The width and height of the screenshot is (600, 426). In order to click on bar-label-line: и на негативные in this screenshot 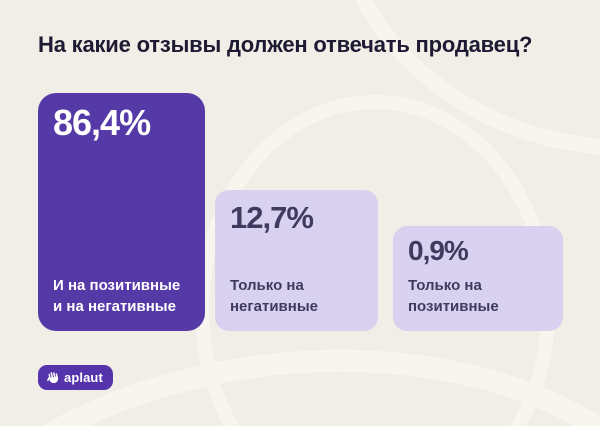, I will do `click(114, 306)`.